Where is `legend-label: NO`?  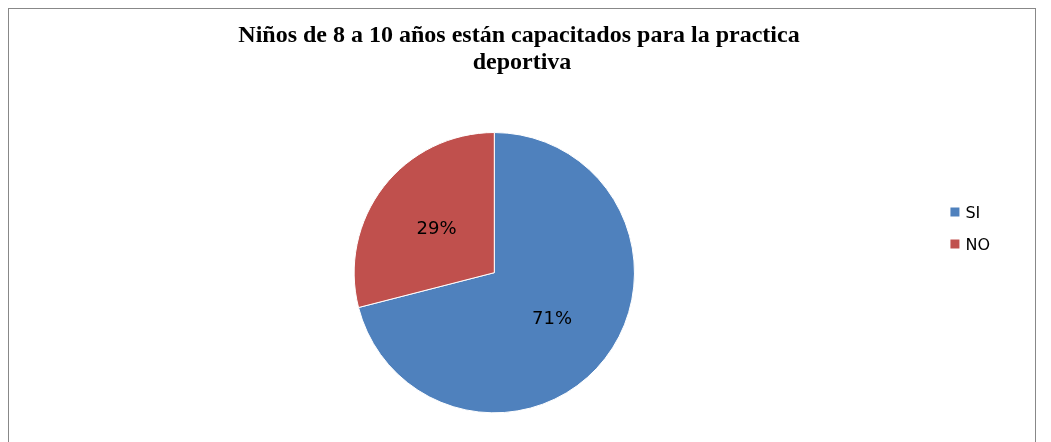
legend-label: NO is located at coordinates (977, 244).